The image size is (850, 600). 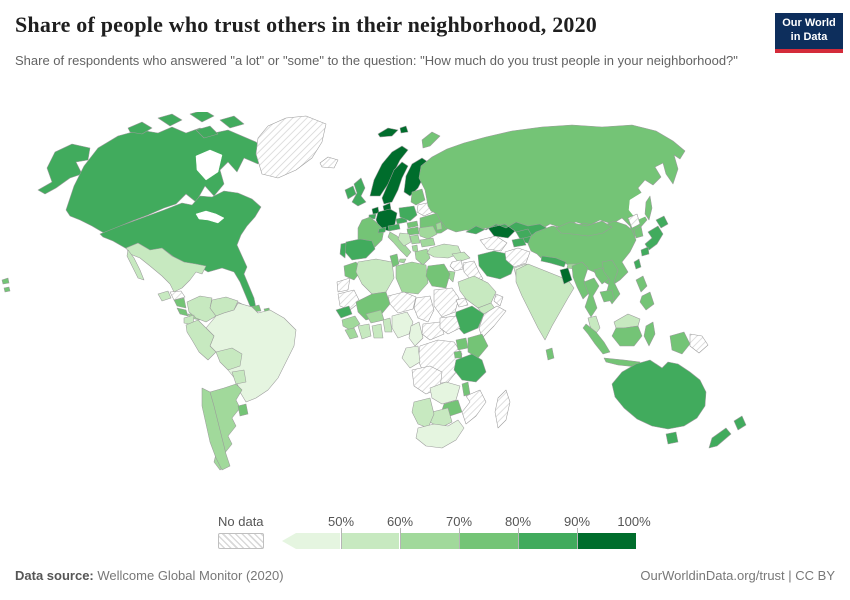 I want to click on country-mexico-baja, so click(x=135, y=265).